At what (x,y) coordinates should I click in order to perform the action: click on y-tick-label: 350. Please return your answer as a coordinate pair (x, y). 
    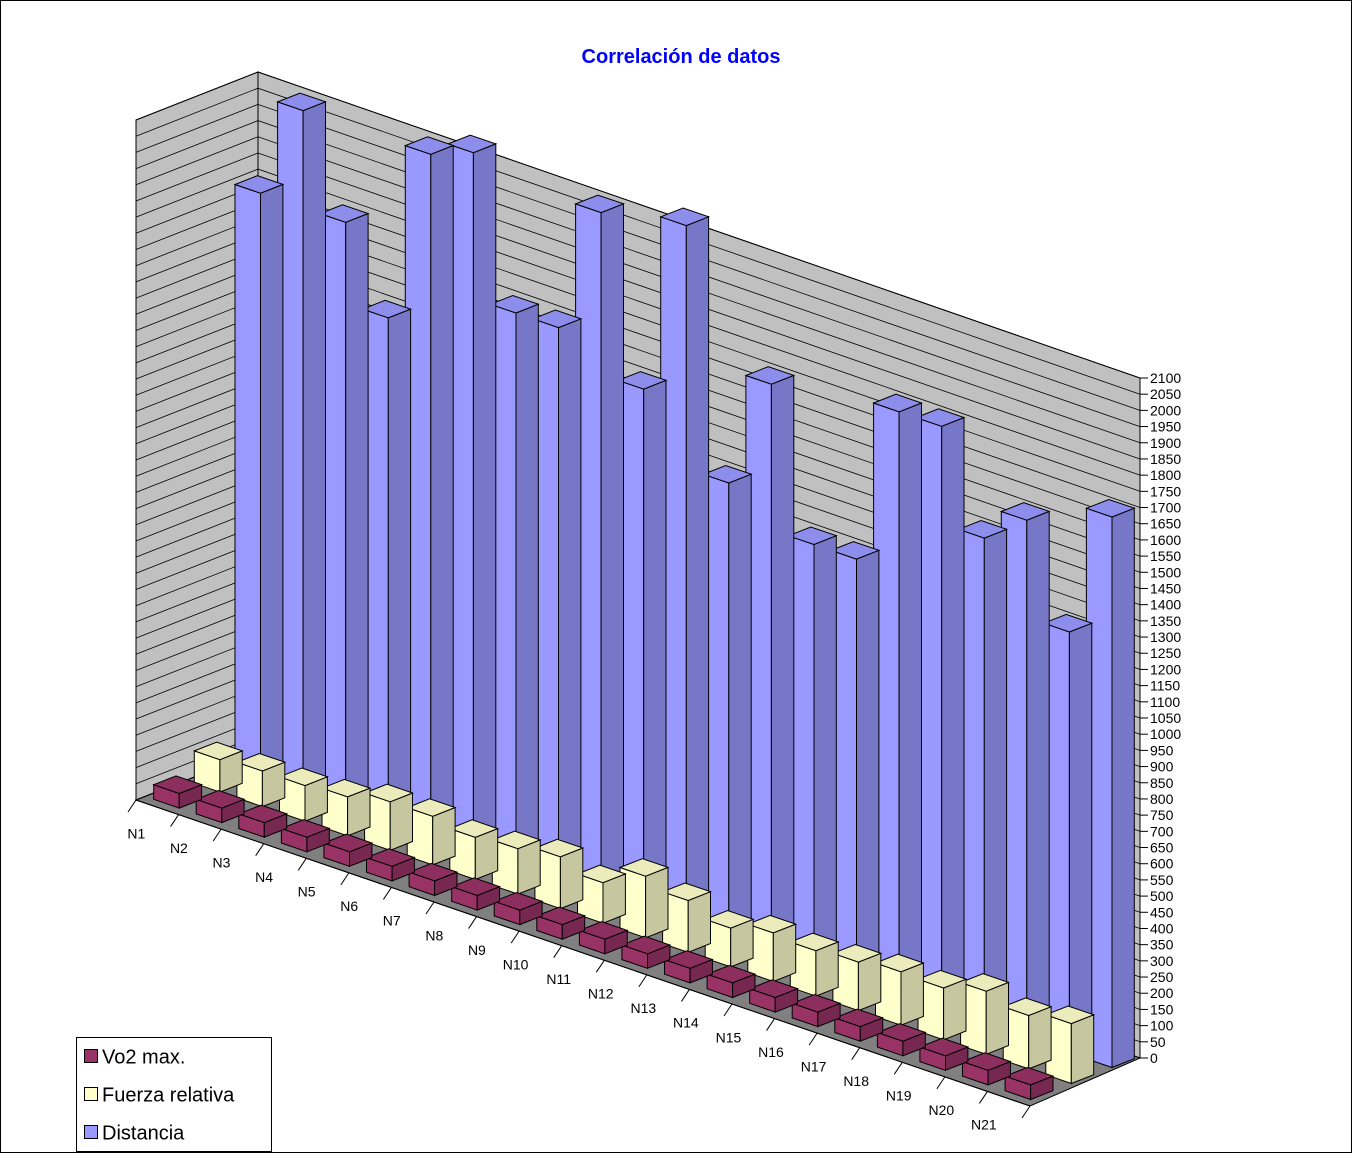
    Looking at the image, I should click on (1162, 945).